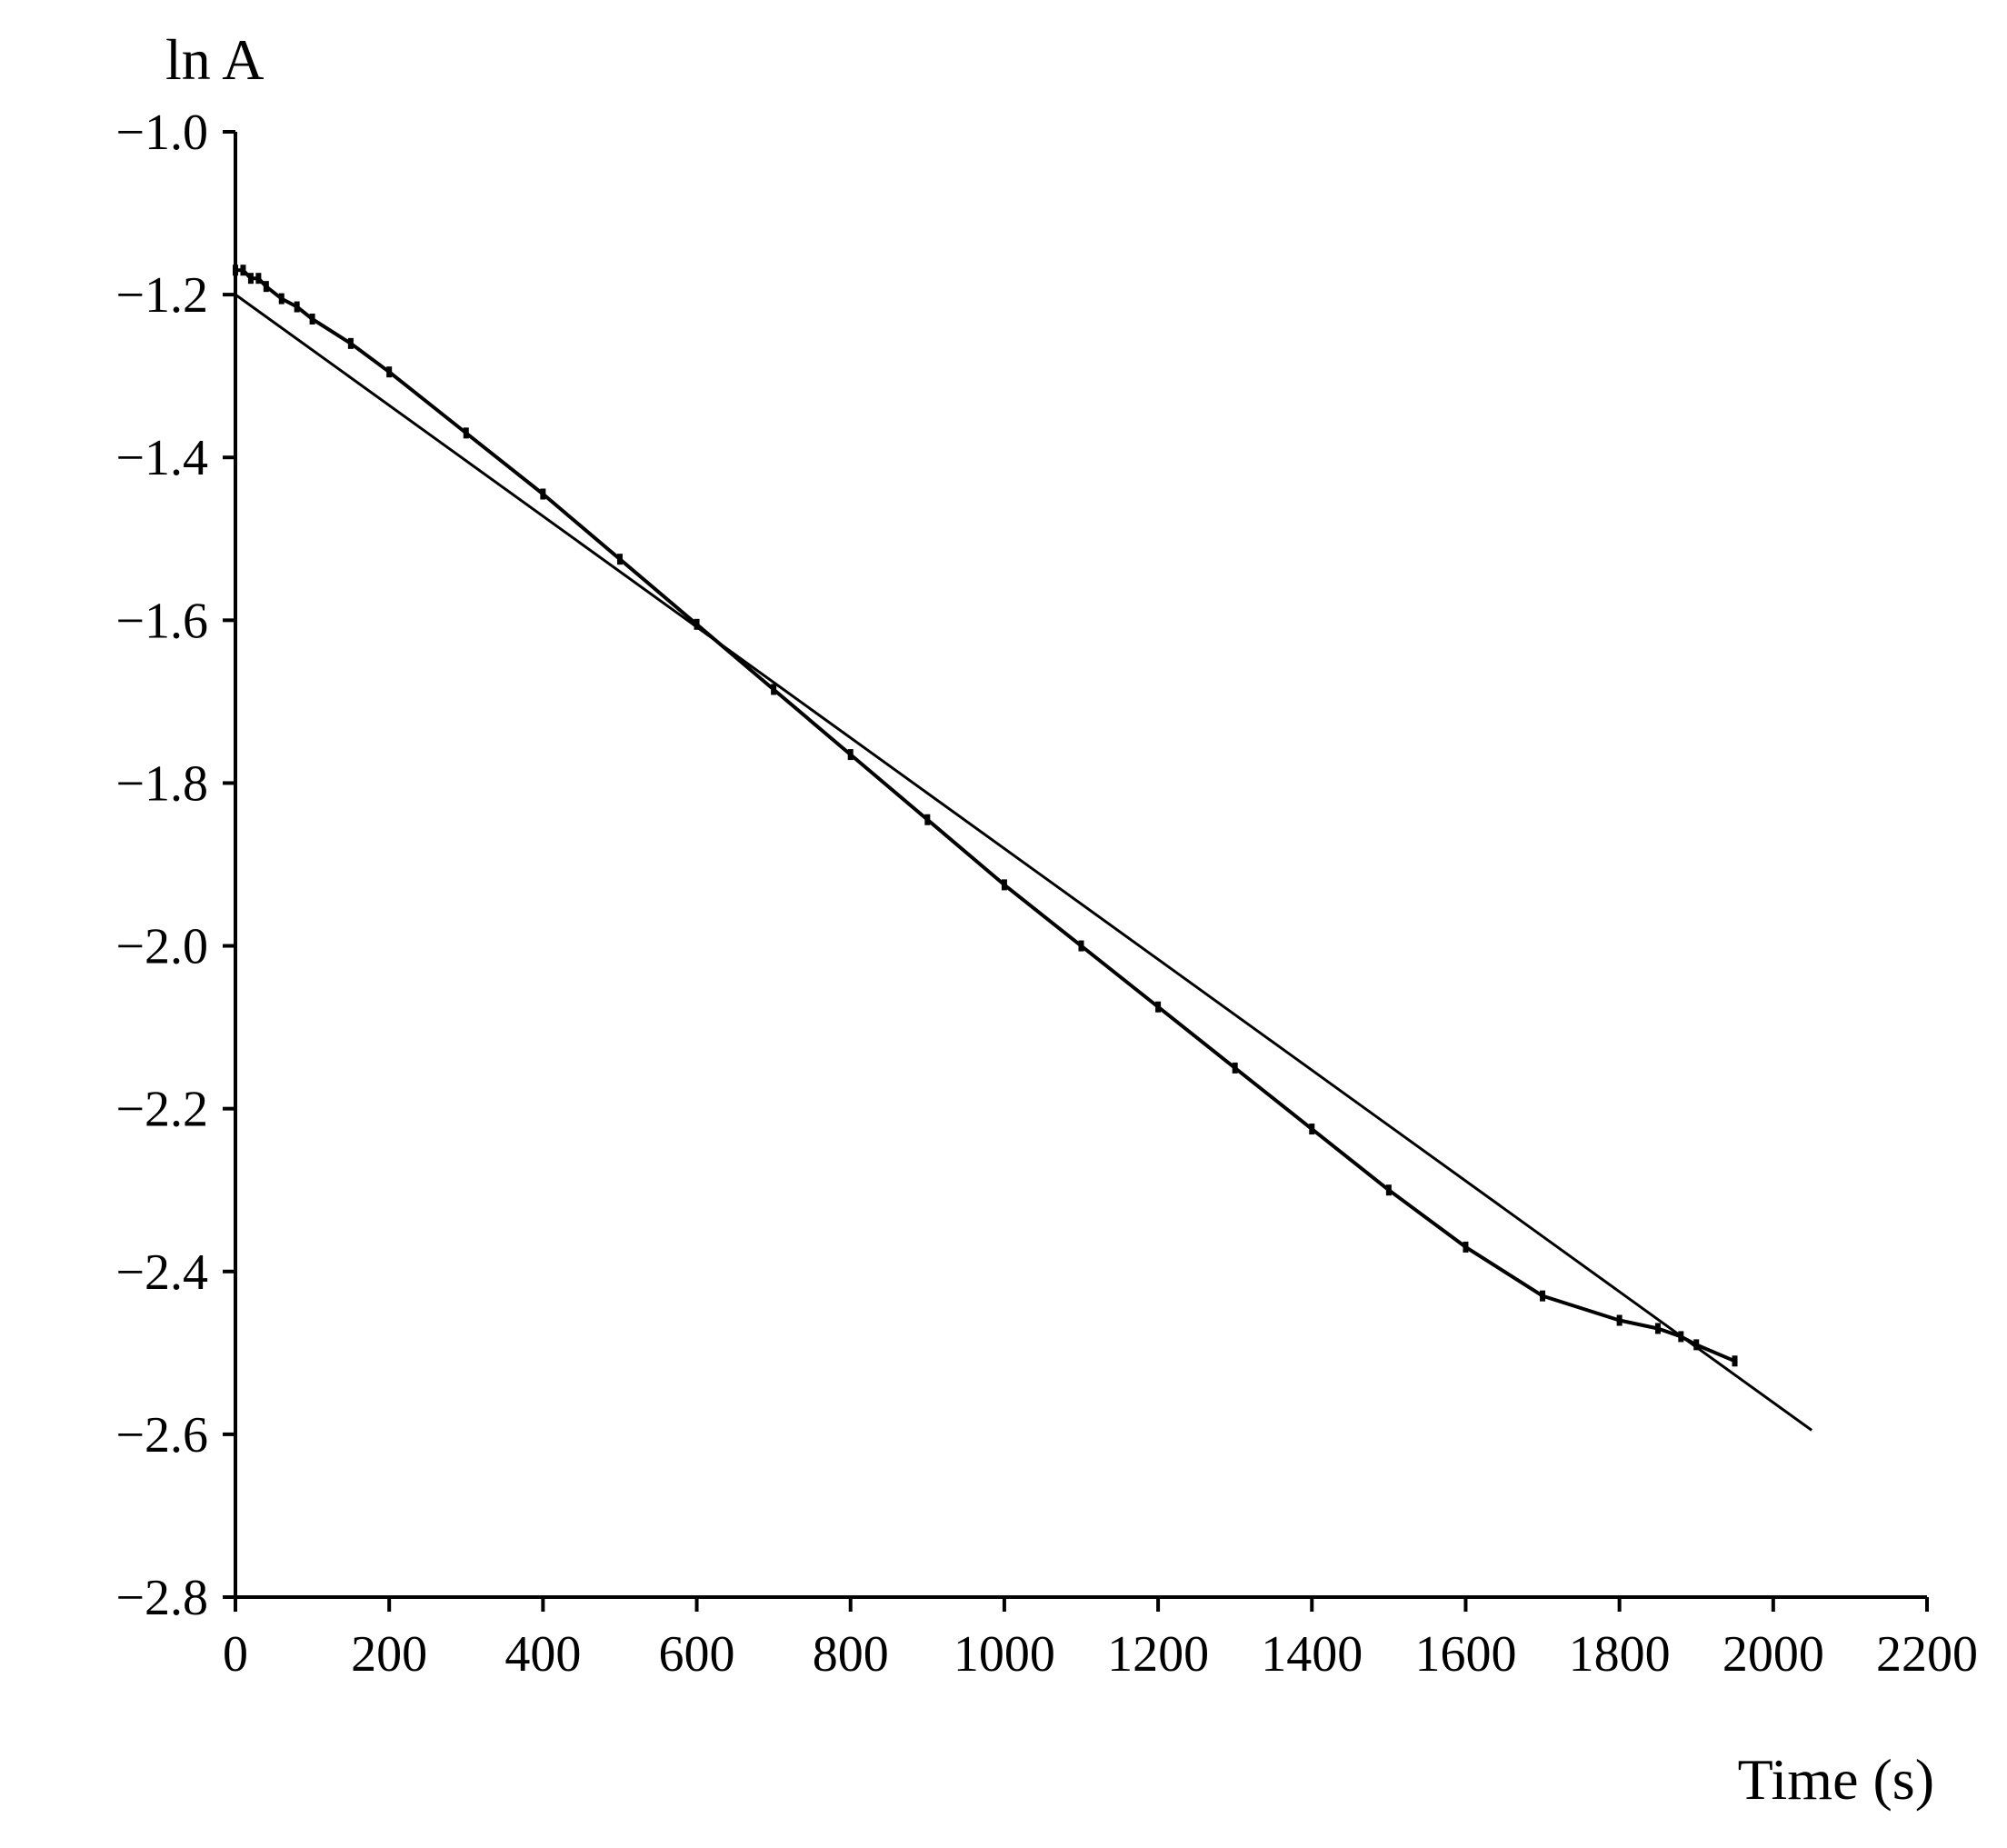 This screenshot has width=2007, height=1848. What do you see at coordinates (1773, 1654) in the screenshot?
I see `x-tick-label: 2000` at bounding box center [1773, 1654].